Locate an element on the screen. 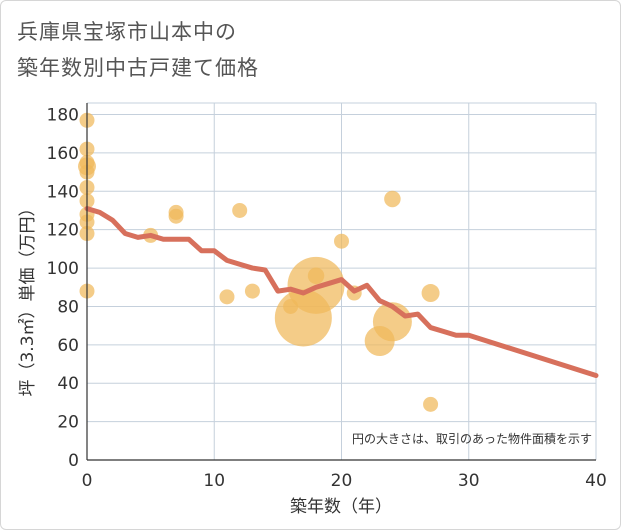 The image size is (621, 530). y-tick-label: 140 is located at coordinates (63, 192).